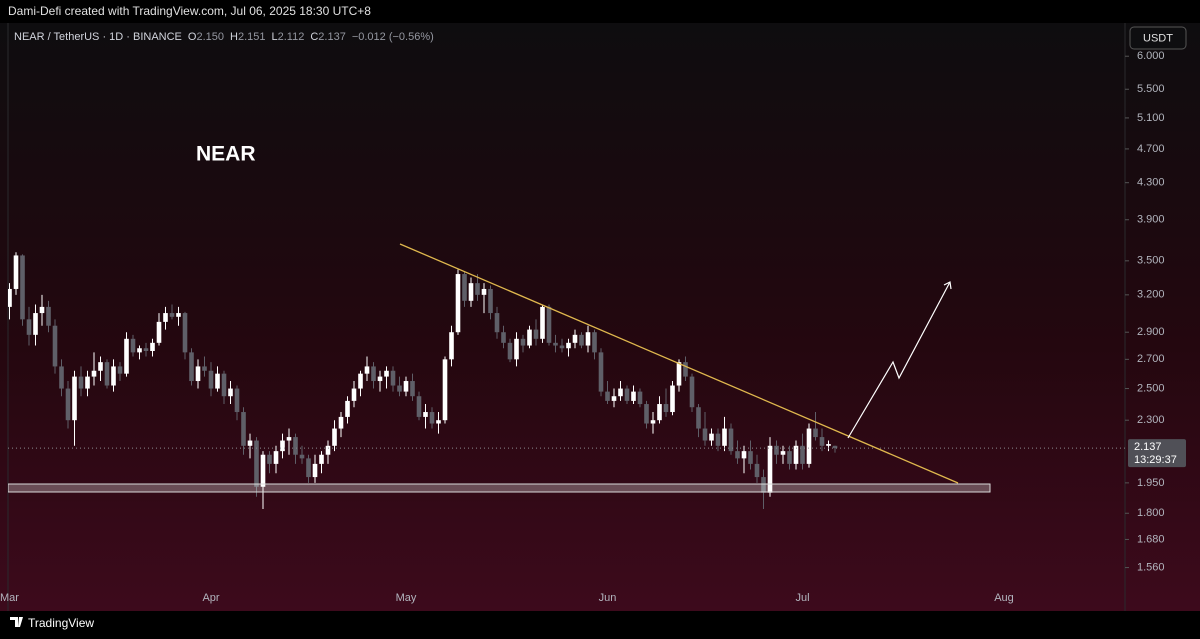 Image resolution: width=1200 pixels, height=639 pixels. I want to click on low: 2.112, so click(291, 37).